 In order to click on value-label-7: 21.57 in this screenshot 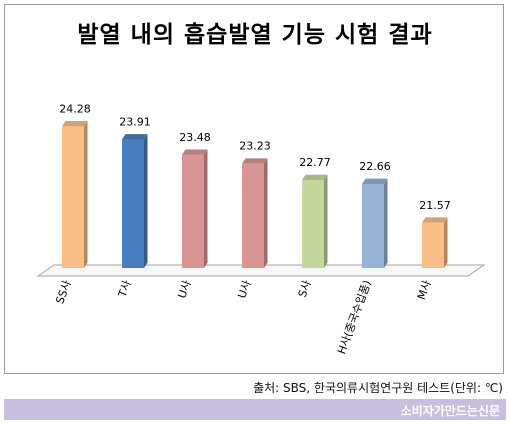, I will do `click(435, 205)`.